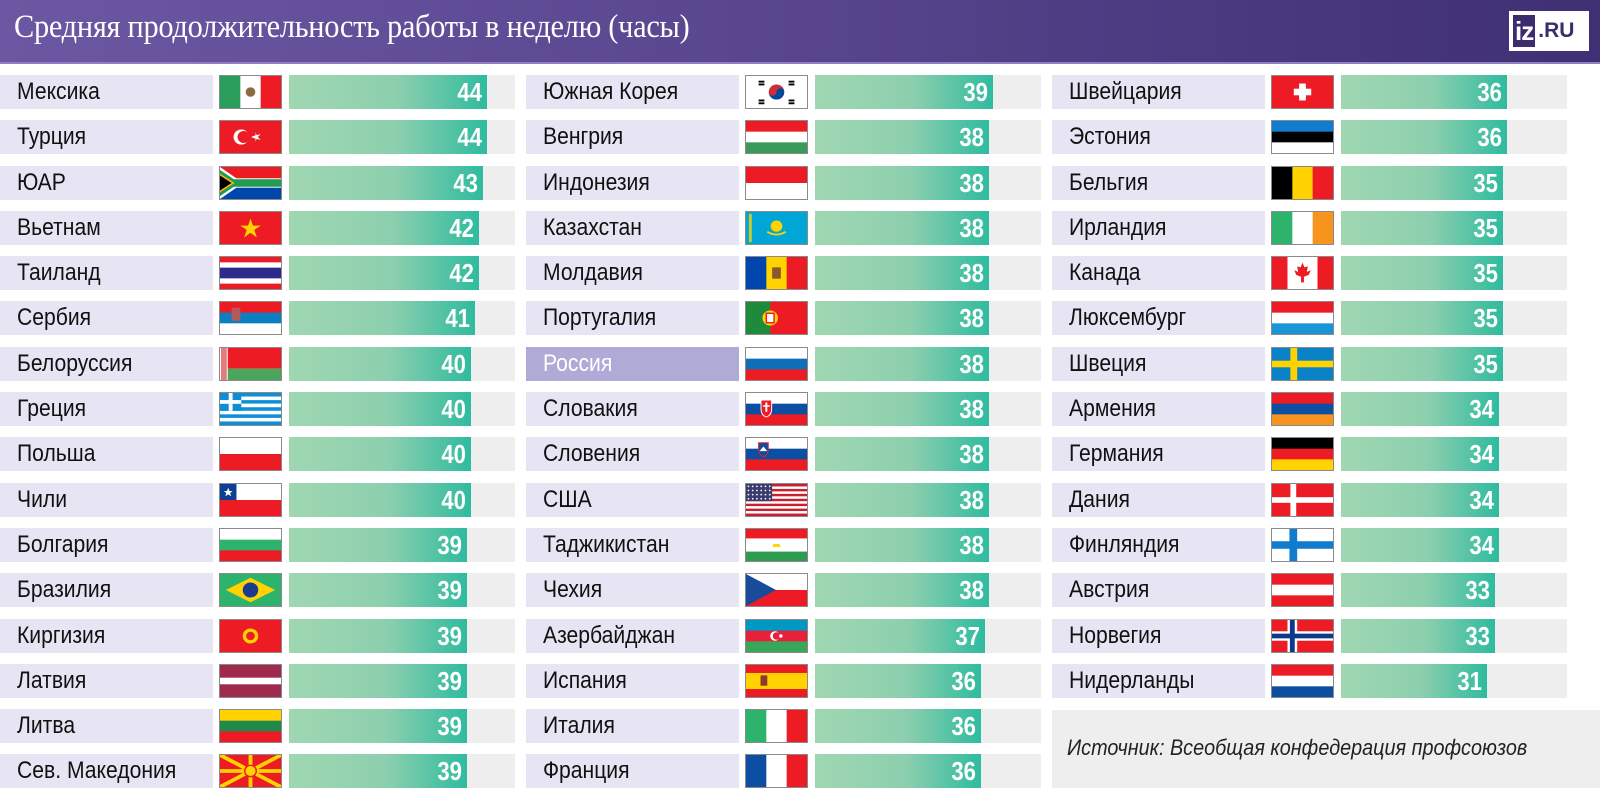  I want to click on bar-row: Сербия 41, so click(263, 318).